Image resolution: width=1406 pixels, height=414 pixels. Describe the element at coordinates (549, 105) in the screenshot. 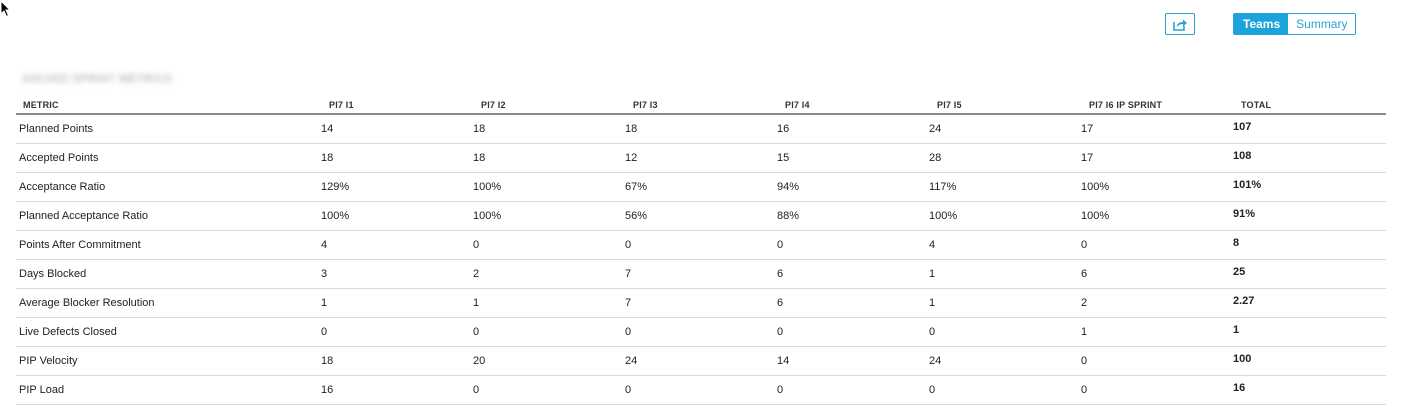

I see `column-header-sprint: PI7 I2` at that location.